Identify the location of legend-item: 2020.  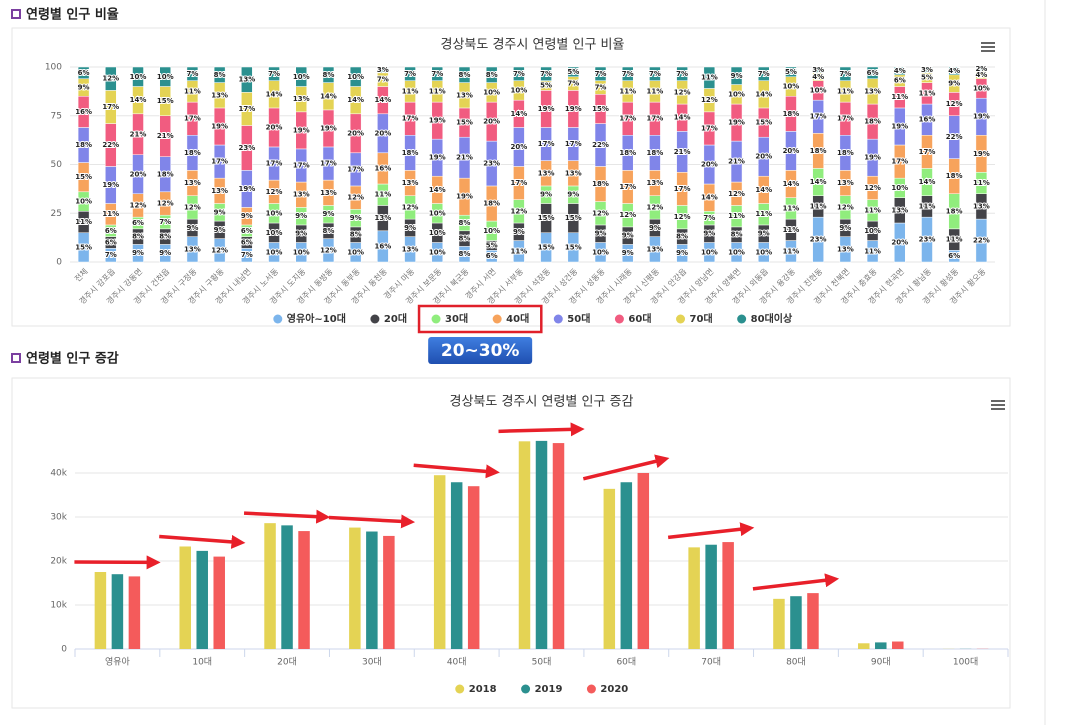
(607, 689).